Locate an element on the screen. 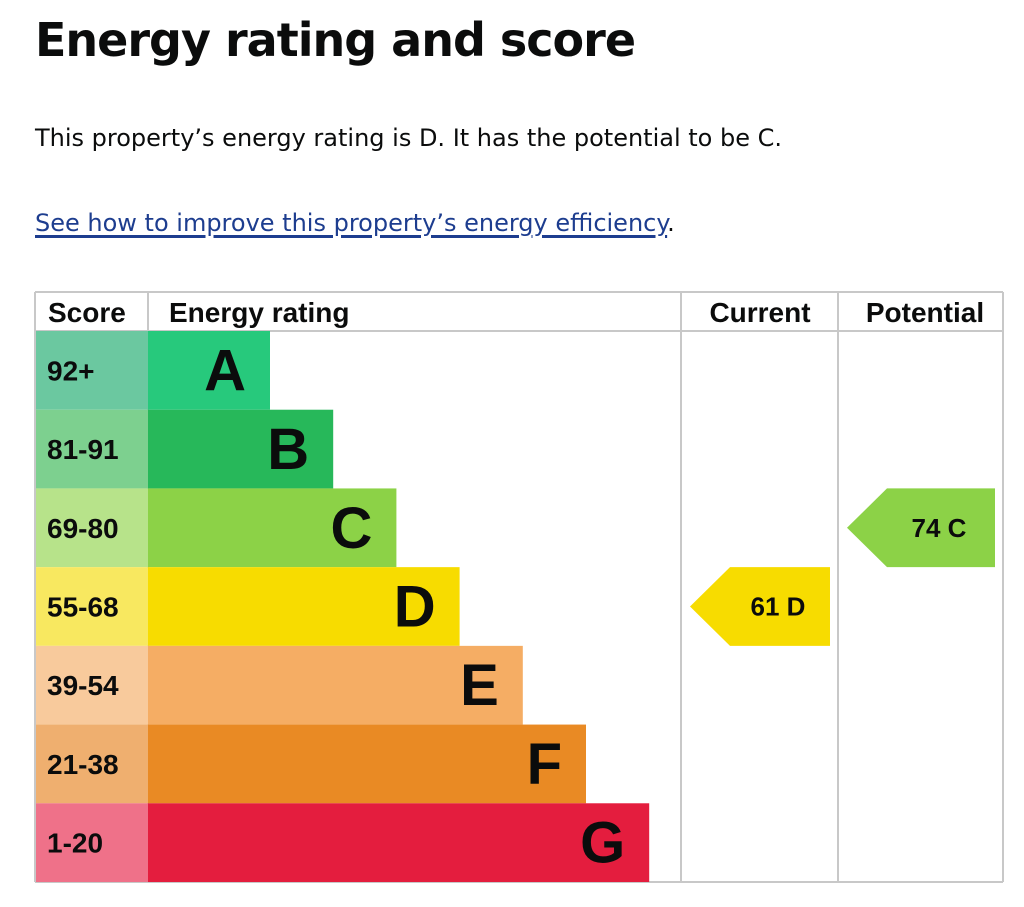 The height and width of the screenshot is (907, 1024). potential-arrow is located at coordinates (921, 528).